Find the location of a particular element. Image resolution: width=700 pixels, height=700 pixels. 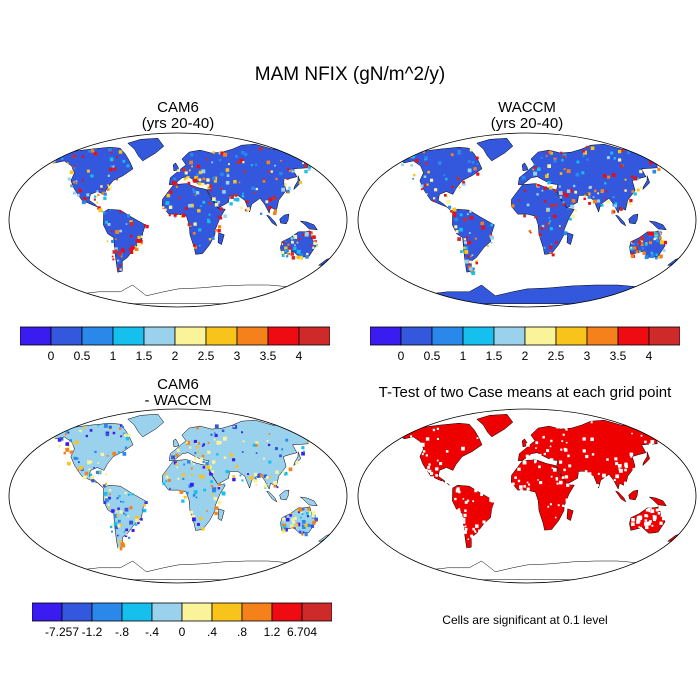

land-new-guinea is located at coordinates (657, 225).